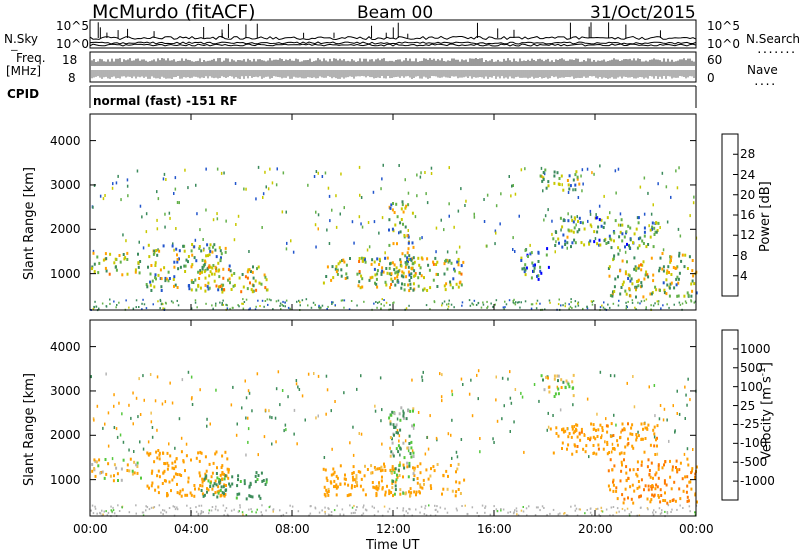 The width and height of the screenshot is (800, 554). I want to click on noise-panel, so click(393, 34).